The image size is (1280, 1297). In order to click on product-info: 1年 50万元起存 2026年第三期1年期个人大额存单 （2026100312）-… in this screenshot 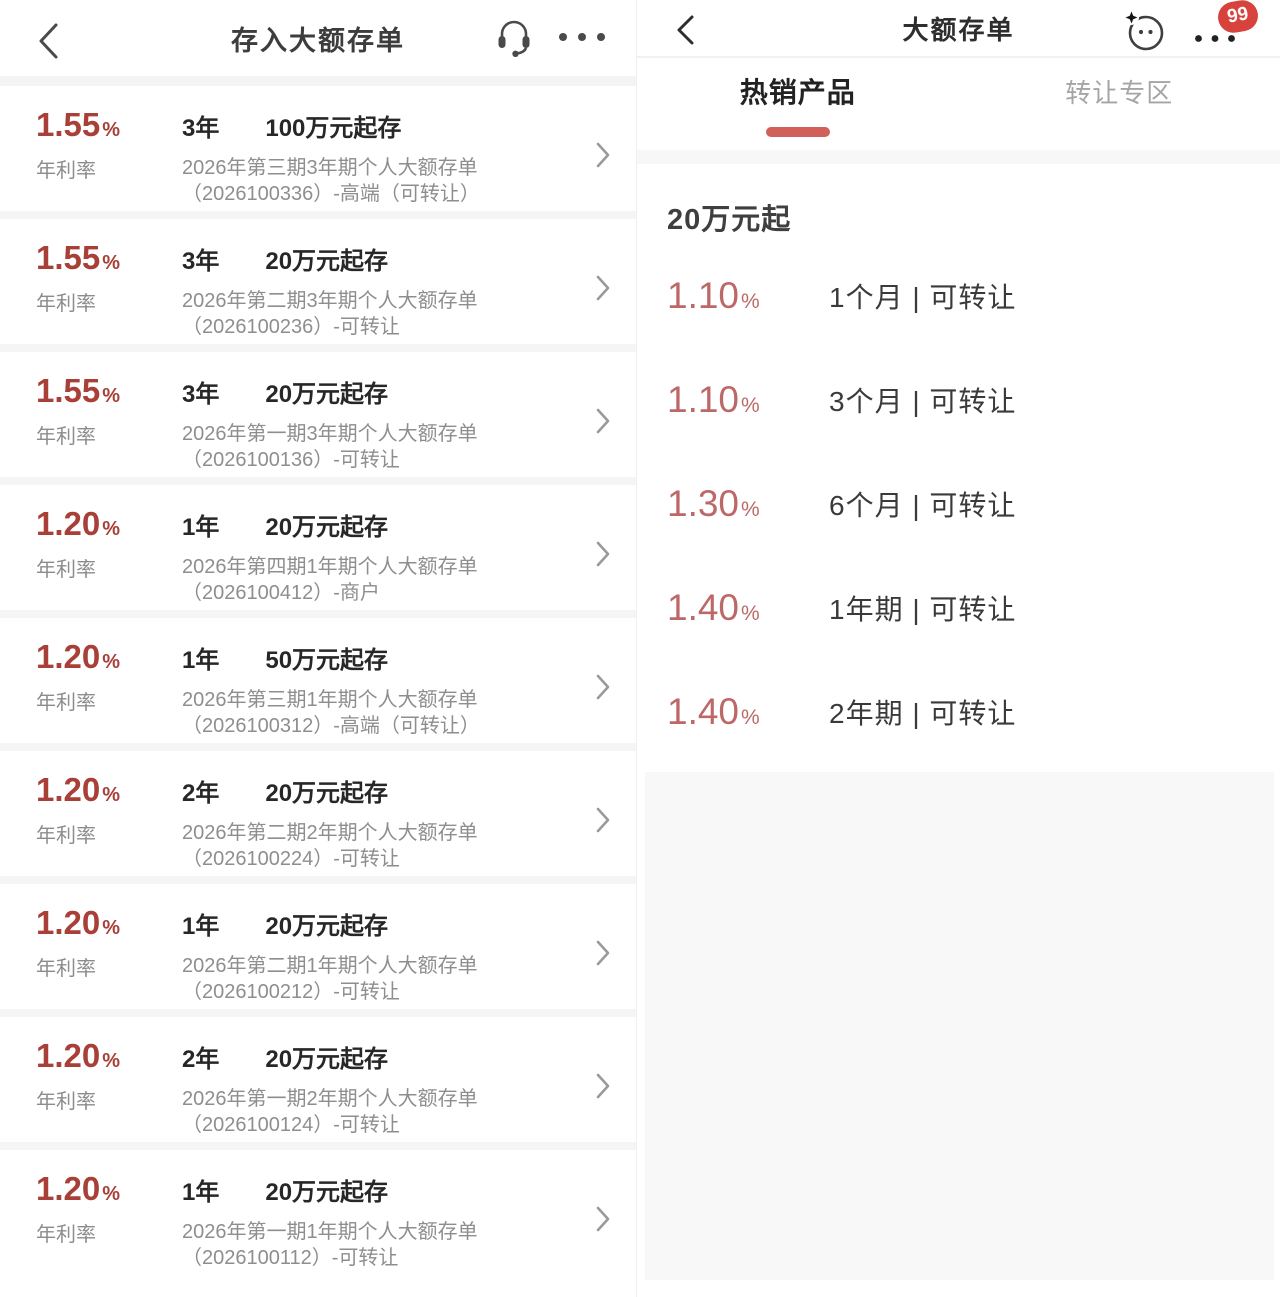, I will do `click(376, 688)`.